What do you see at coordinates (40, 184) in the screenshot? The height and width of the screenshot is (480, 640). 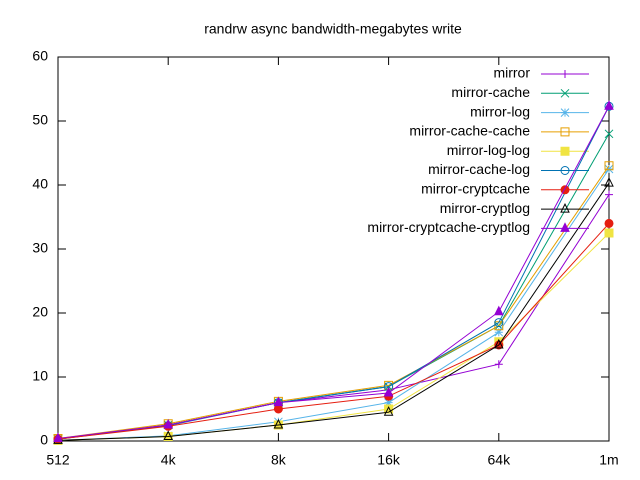 I see `y-tick-label: 40` at bounding box center [40, 184].